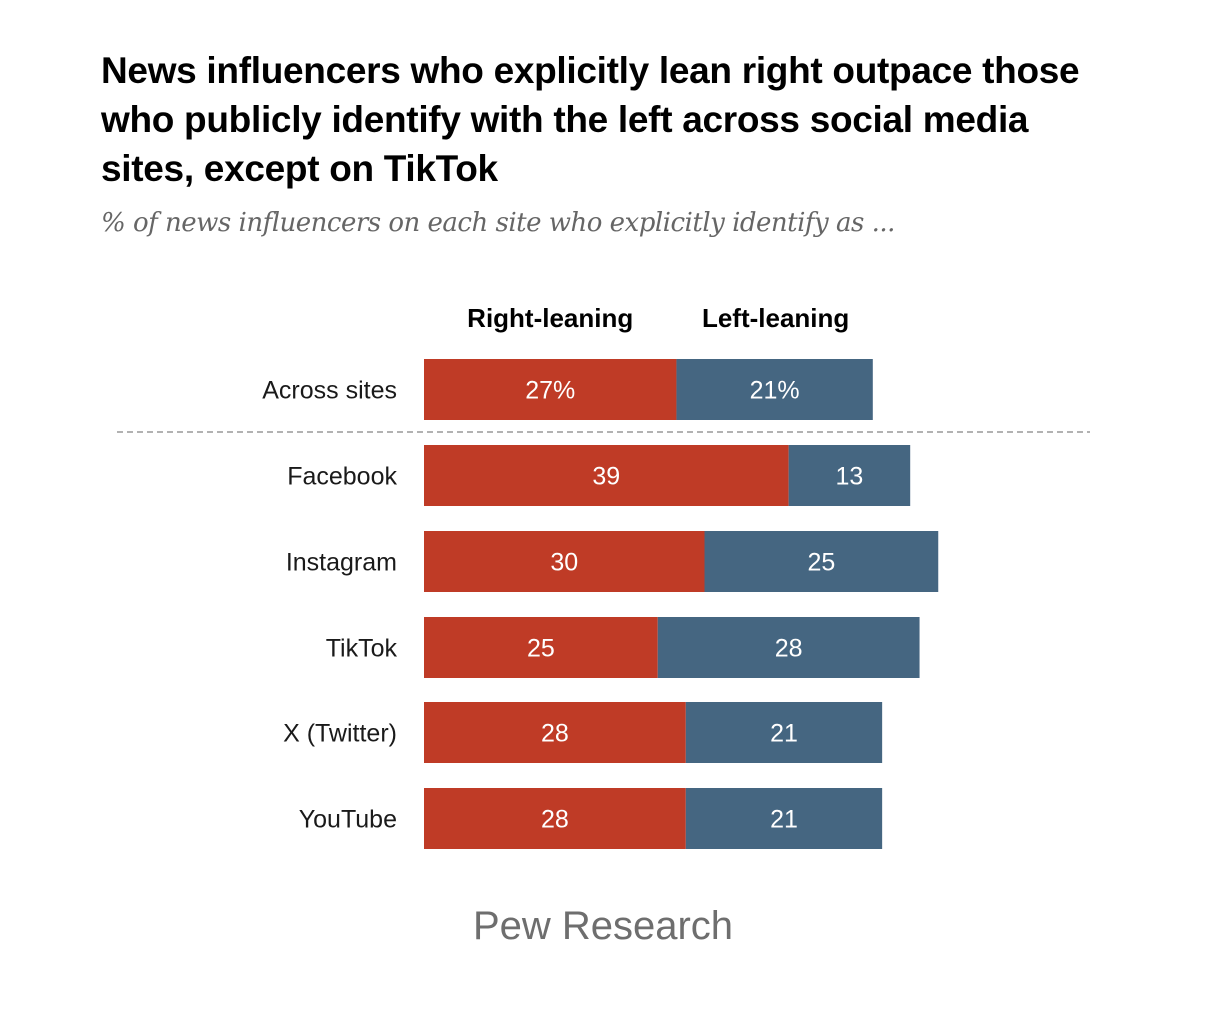 The image size is (1206, 1021). I want to click on bar-row: Instagram 30 25, so click(612, 561).